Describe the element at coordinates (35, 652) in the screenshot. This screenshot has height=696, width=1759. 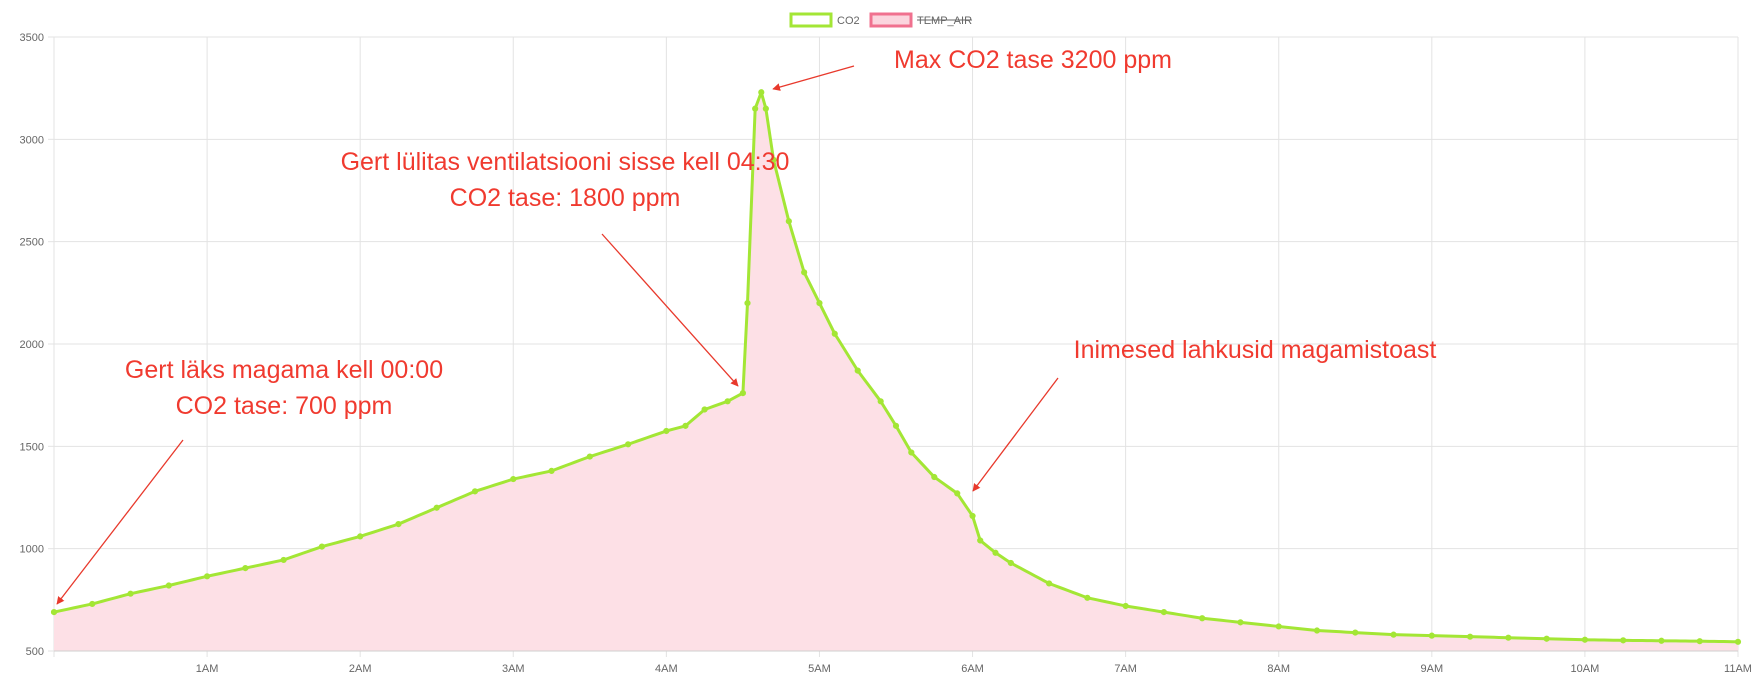
I see `y-tick-label: 500` at that location.